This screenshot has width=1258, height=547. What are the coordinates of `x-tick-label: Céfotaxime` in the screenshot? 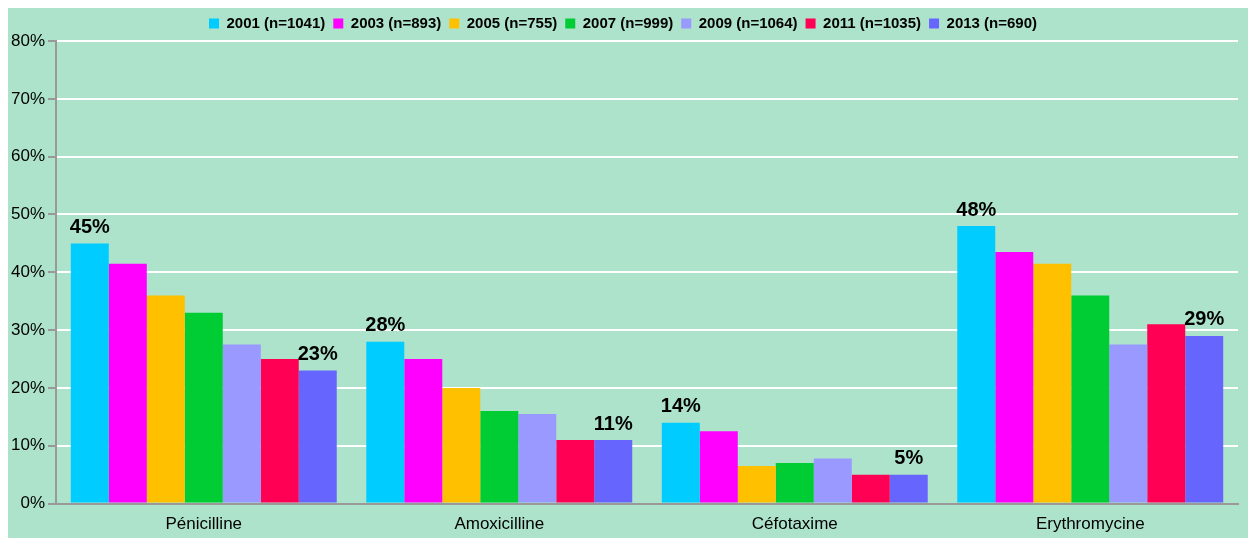 It's located at (794, 524).